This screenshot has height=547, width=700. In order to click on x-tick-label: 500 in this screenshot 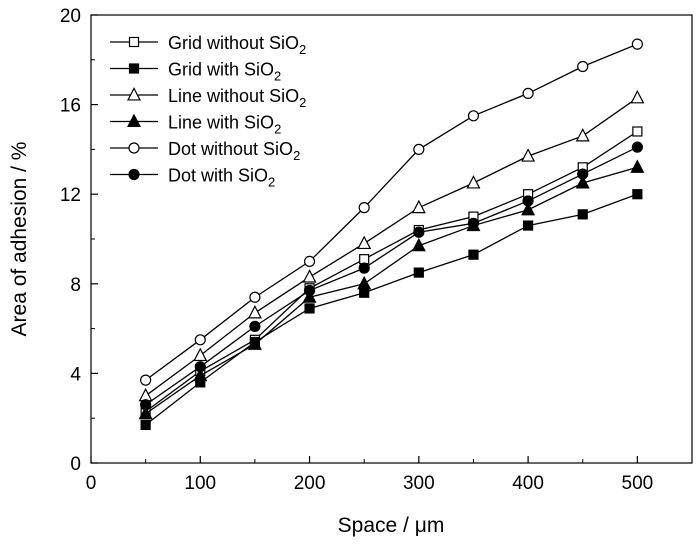, I will do `click(638, 483)`.